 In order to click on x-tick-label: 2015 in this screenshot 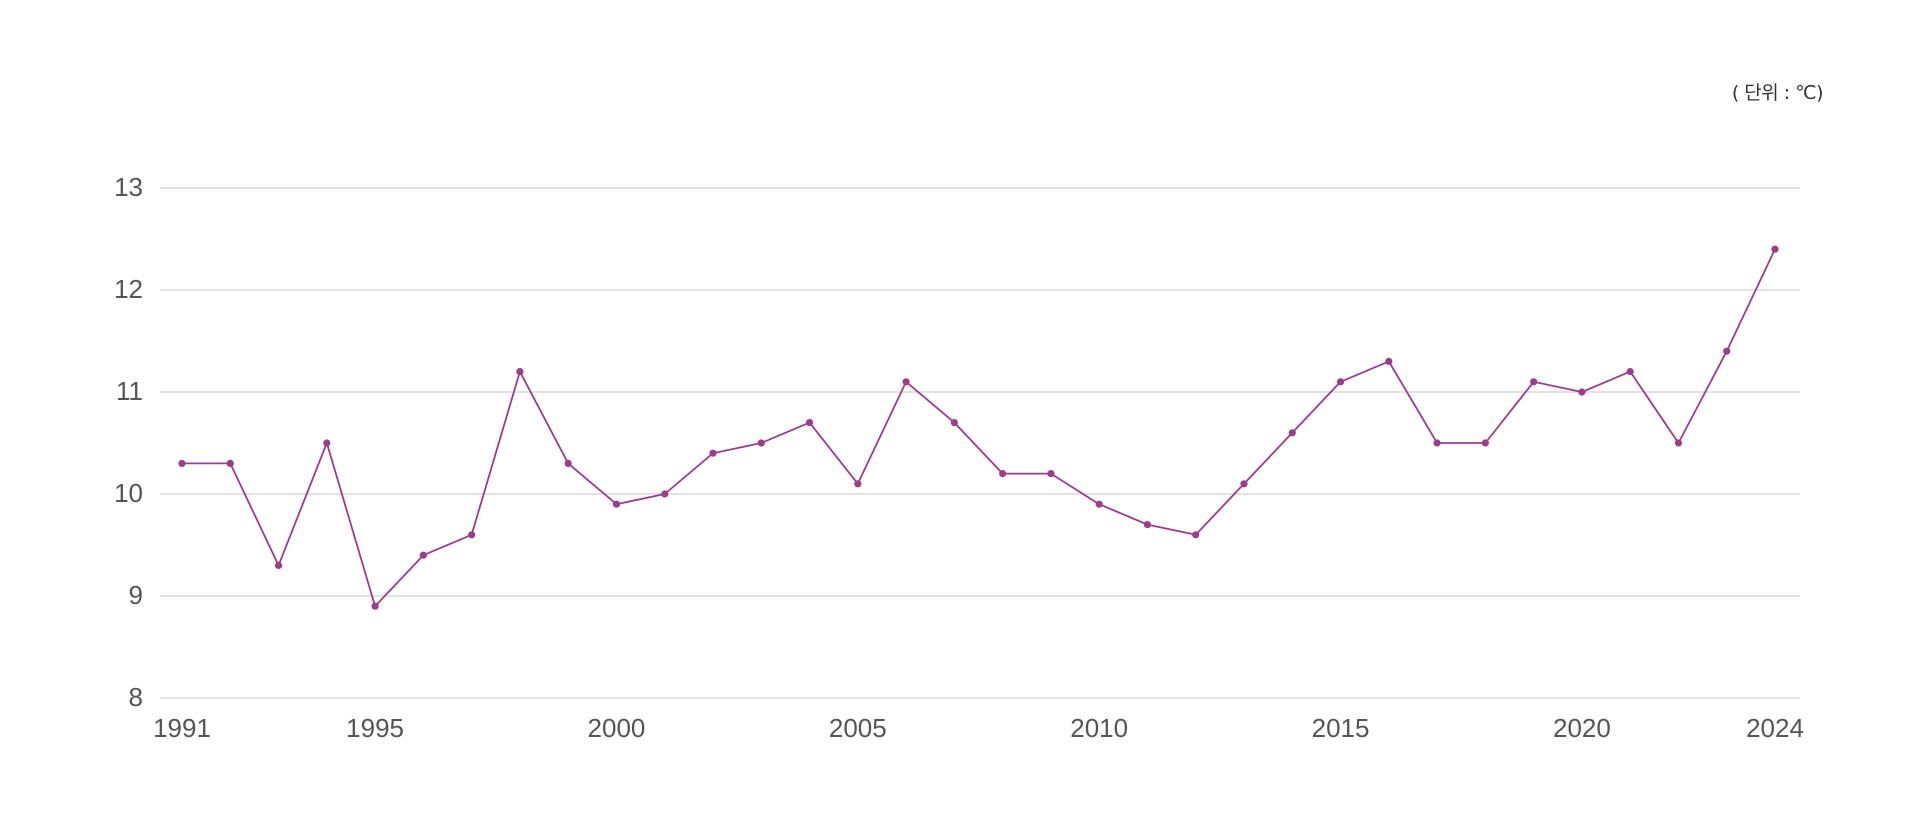, I will do `click(1341, 728)`.